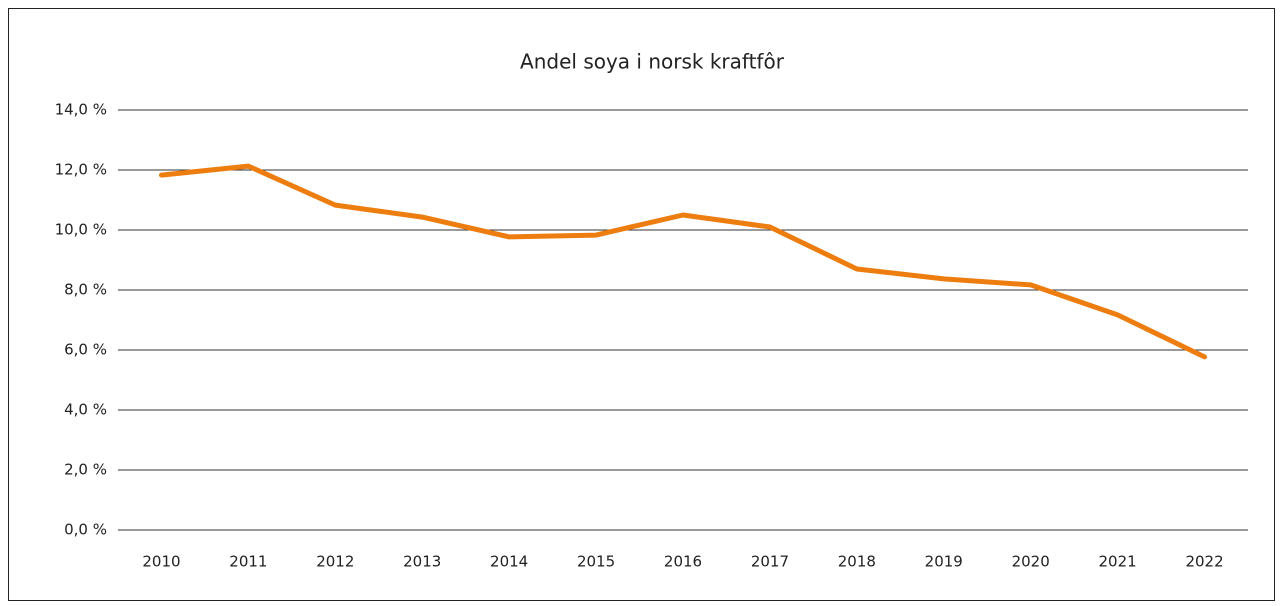 The height and width of the screenshot is (606, 1282). What do you see at coordinates (85, 350) in the screenshot?
I see `y-tick-label: 6,0 %` at bounding box center [85, 350].